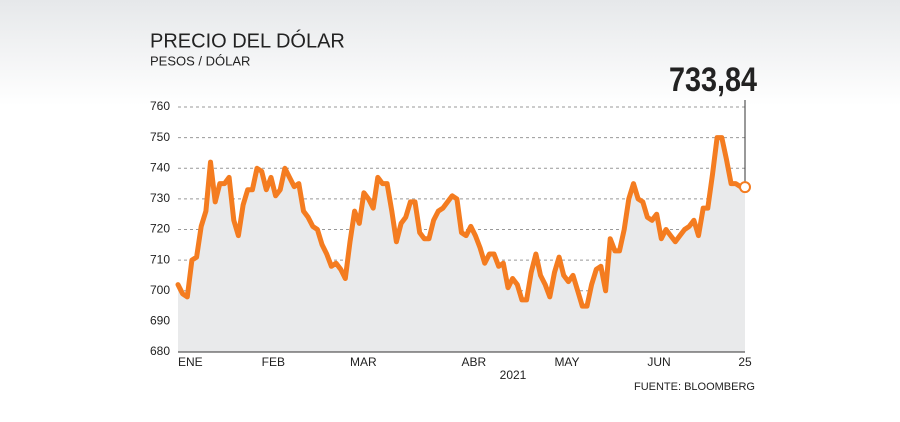 This screenshot has height=422, width=900. I want to click on x-tick-label: JUN, so click(658, 362).